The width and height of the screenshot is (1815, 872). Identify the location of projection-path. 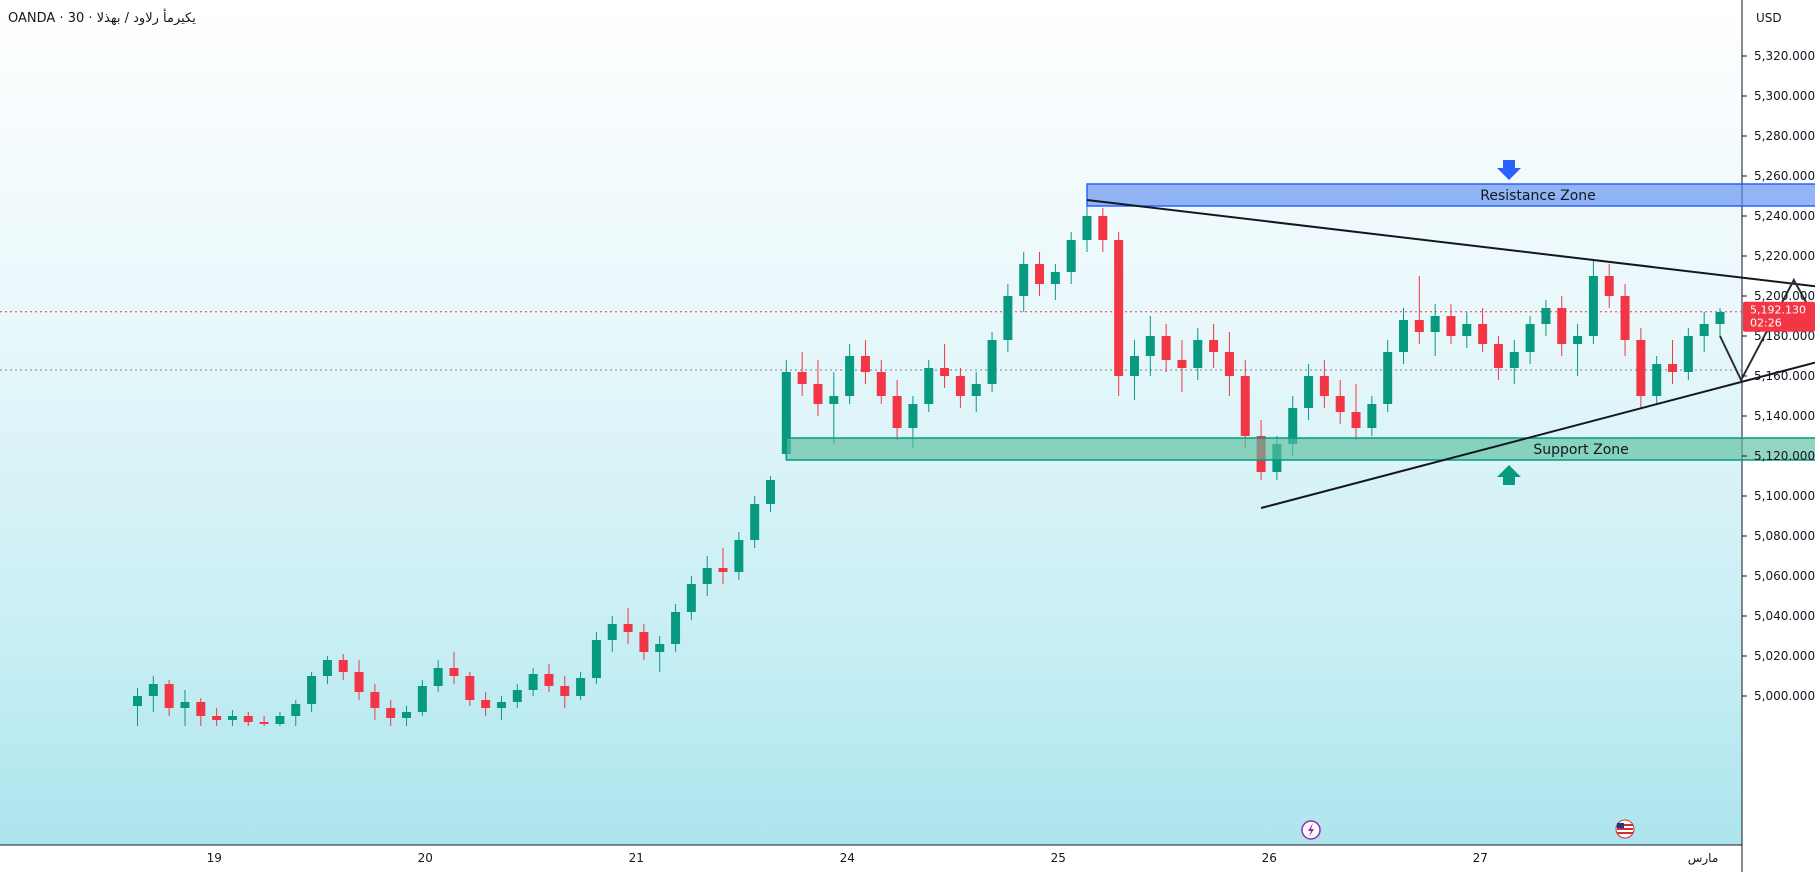
(1767, 367).